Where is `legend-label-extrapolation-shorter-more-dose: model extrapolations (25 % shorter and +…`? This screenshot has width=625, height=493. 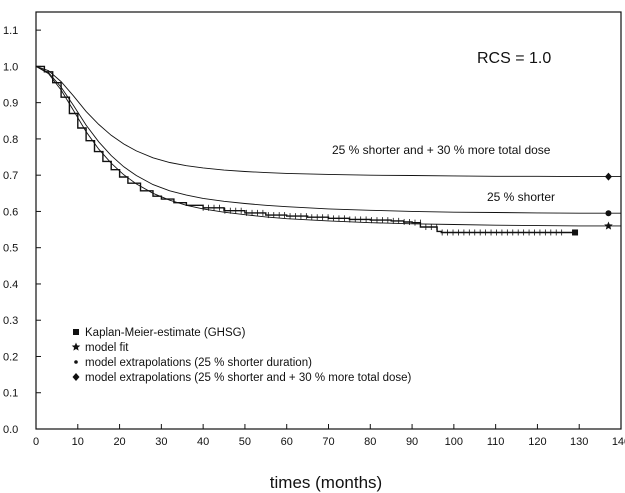 legend-label-extrapolation-shorter-more-dose: model extrapolations (25 % shorter and +… is located at coordinates (248, 378).